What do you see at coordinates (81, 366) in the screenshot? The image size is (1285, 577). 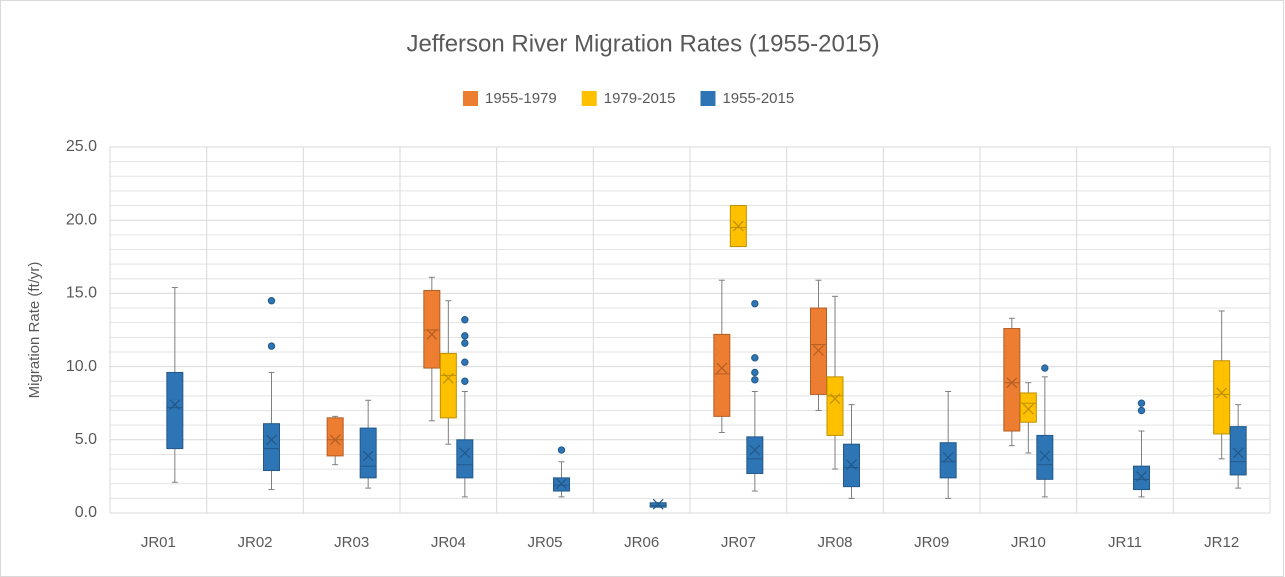 I see `y-tick-label: 10.0` at bounding box center [81, 366].